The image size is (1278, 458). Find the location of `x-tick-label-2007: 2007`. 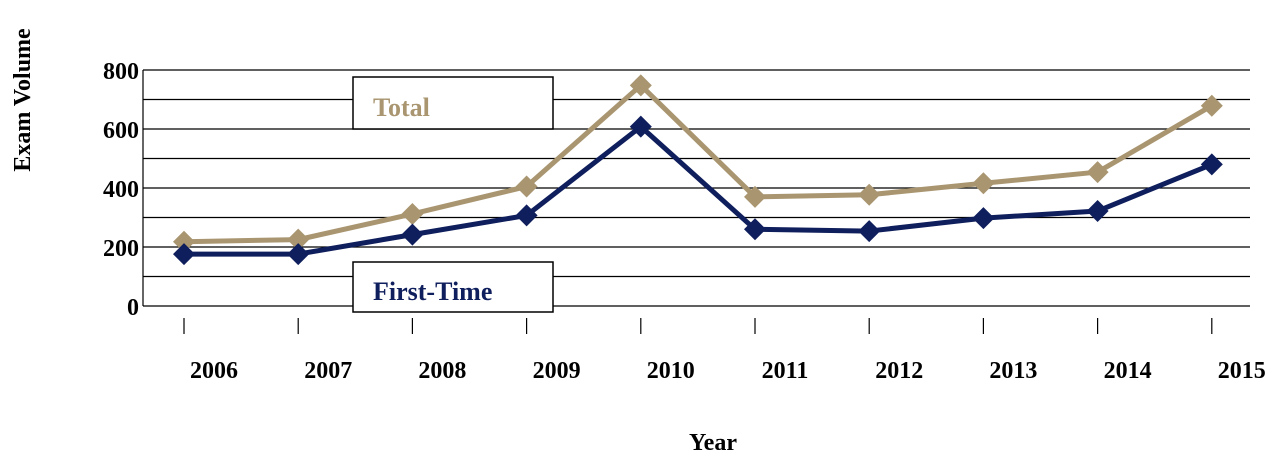

x-tick-label-2007: 2007 is located at coordinates (328, 371).